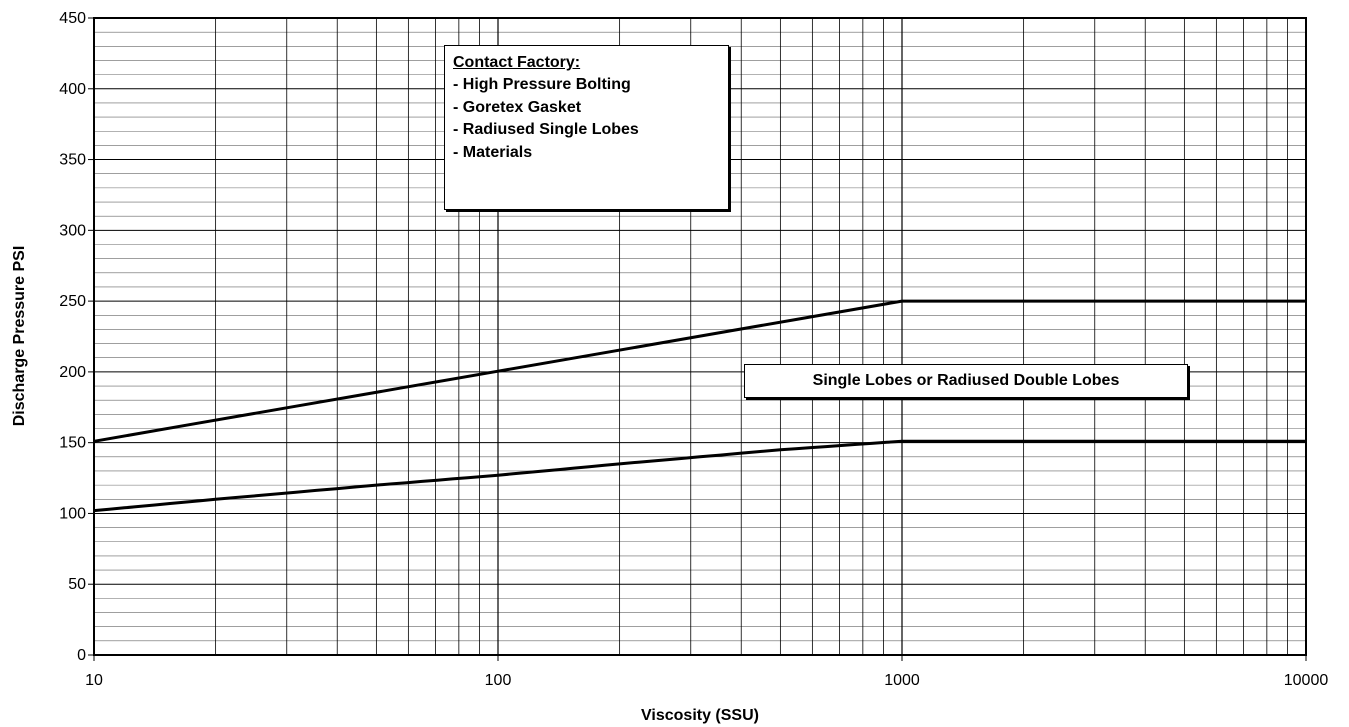  Describe the element at coordinates (517, 107) in the screenshot. I see `contact-item: - Goretex Gasket` at that location.